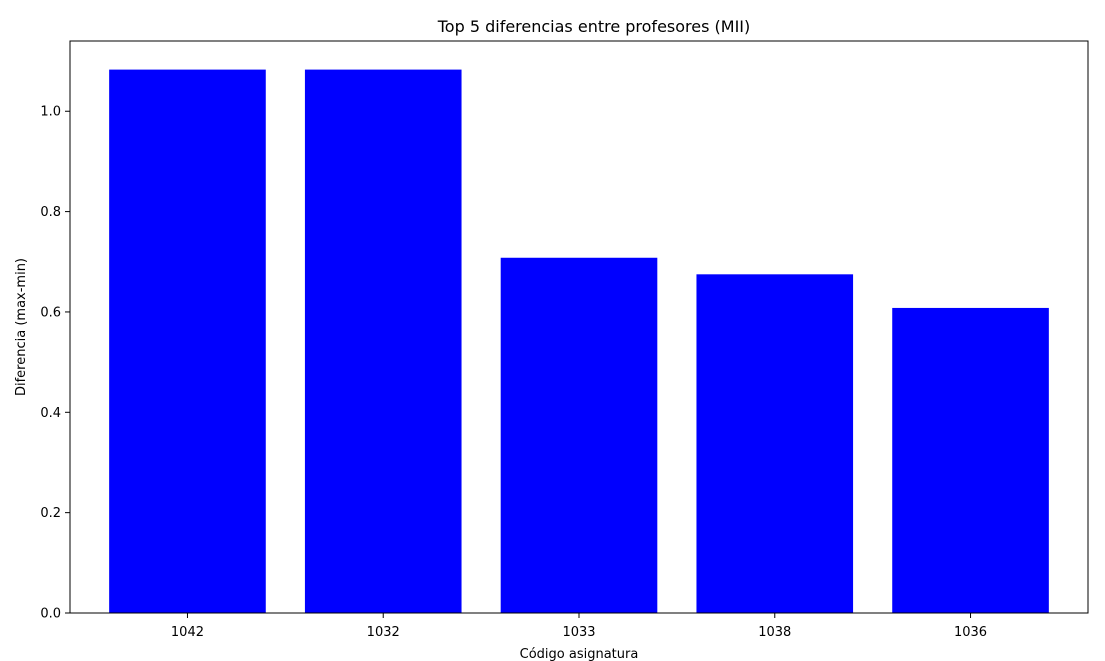 The height and width of the screenshot is (661, 1105). What do you see at coordinates (50, 614) in the screenshot?
I see `y-tick-label: 0.0` at bounding box center [50, 614].